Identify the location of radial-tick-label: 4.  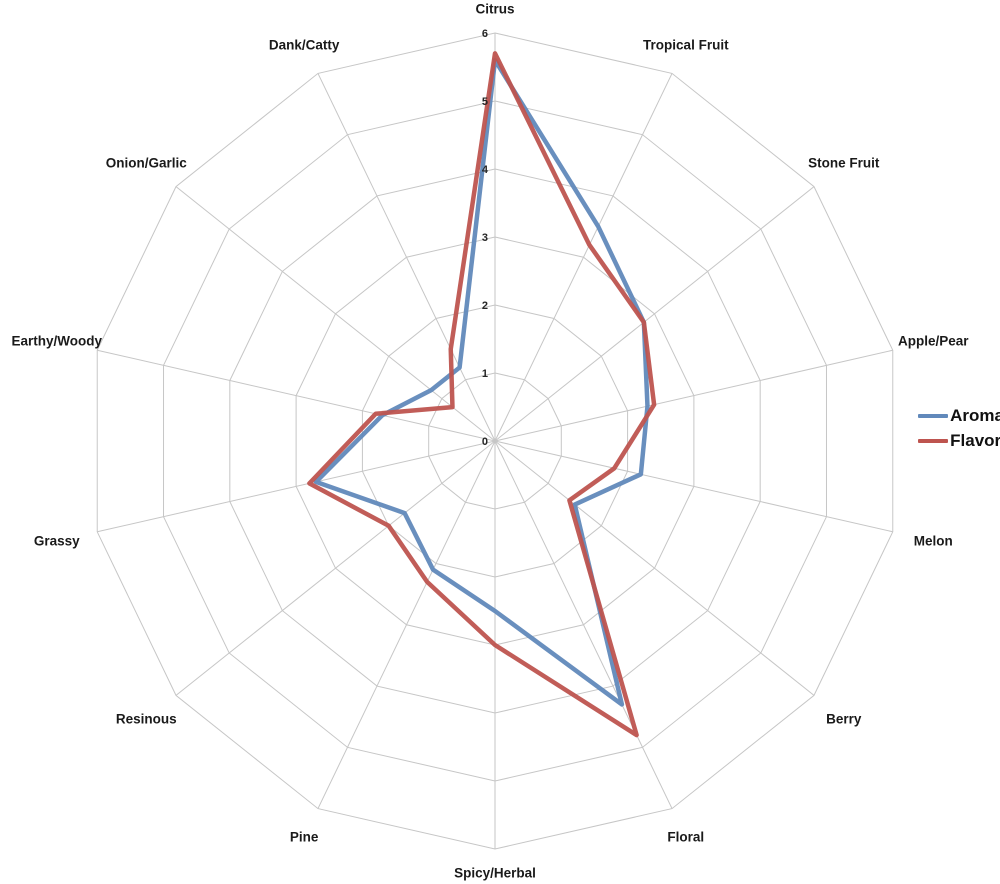
(485, 170).